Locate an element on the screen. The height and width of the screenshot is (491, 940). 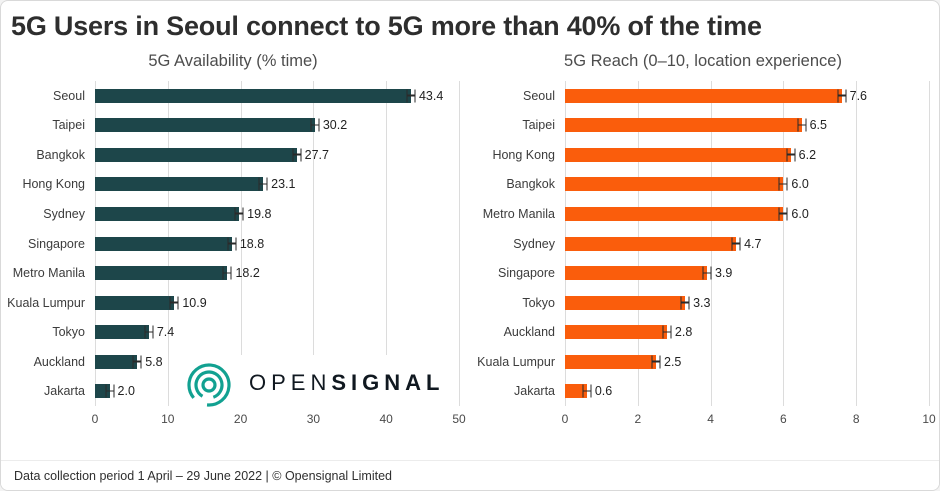
bar-row: 4.7 is located at coordinates (747, 244).